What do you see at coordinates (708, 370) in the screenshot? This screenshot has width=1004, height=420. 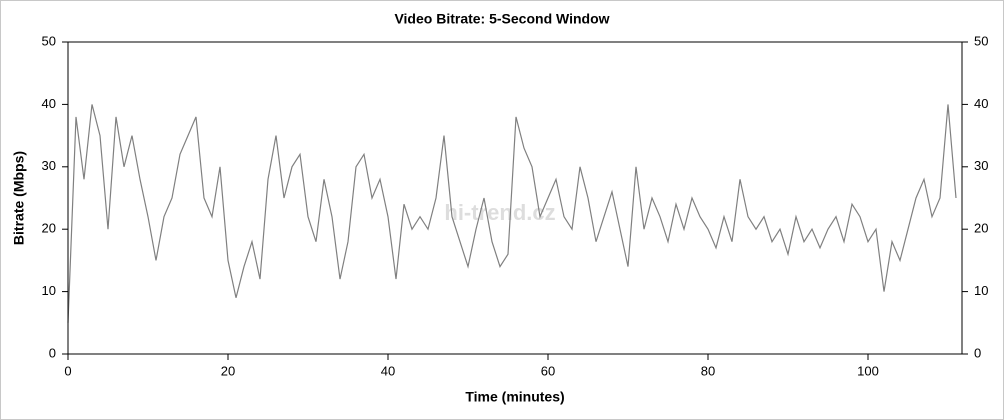 I see `x-tick-label: 80` at bounding box center [708, 370].